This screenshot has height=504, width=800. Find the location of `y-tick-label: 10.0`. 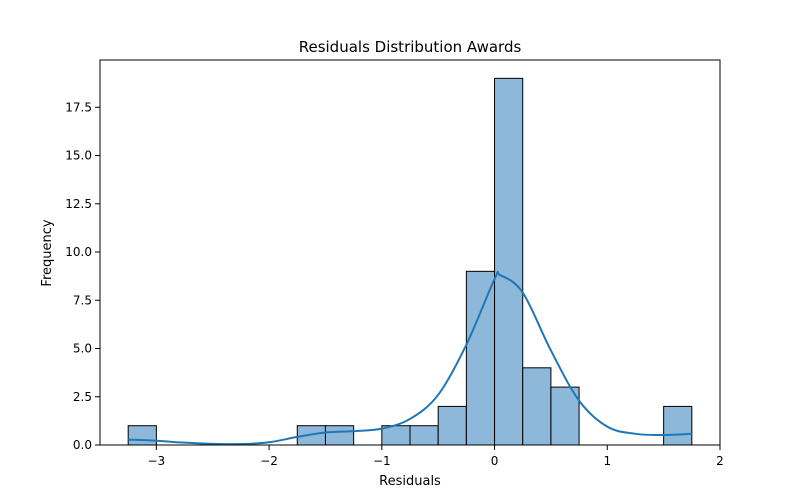

y-tick-label: 10.0 is located at coordinates (78, 252).